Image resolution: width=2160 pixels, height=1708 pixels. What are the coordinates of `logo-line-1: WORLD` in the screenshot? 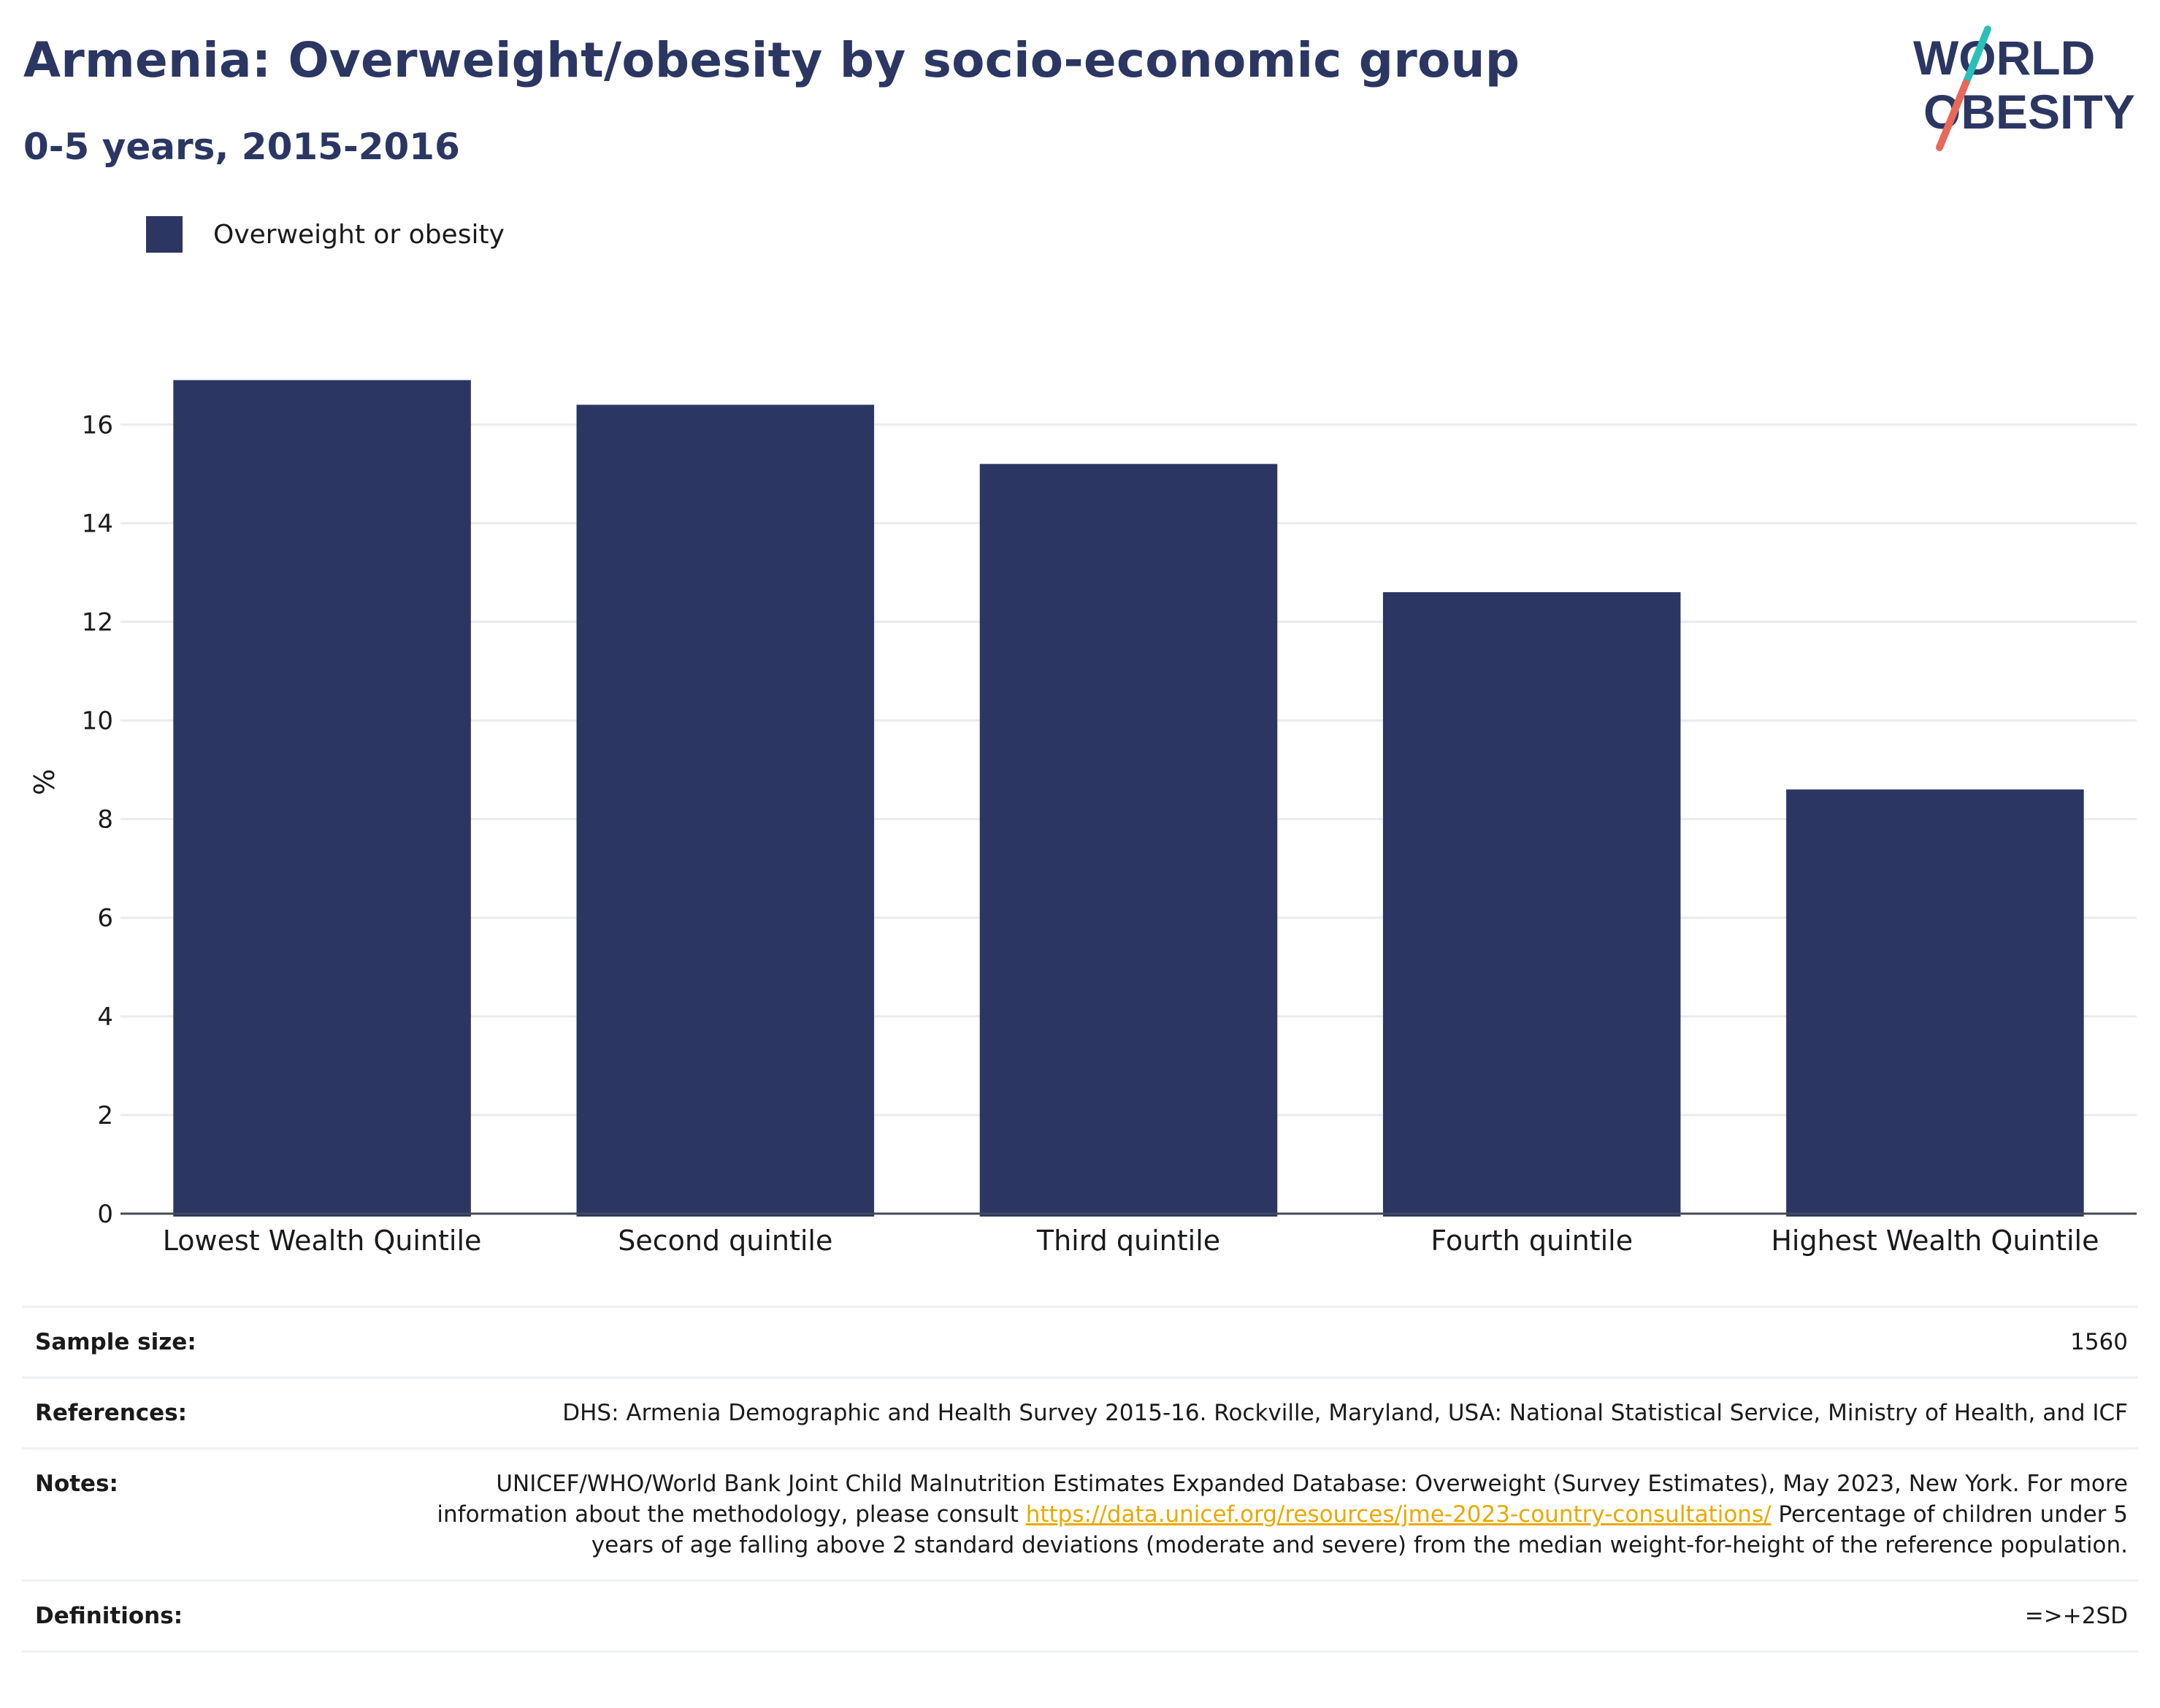 It's located at (2004, 58).